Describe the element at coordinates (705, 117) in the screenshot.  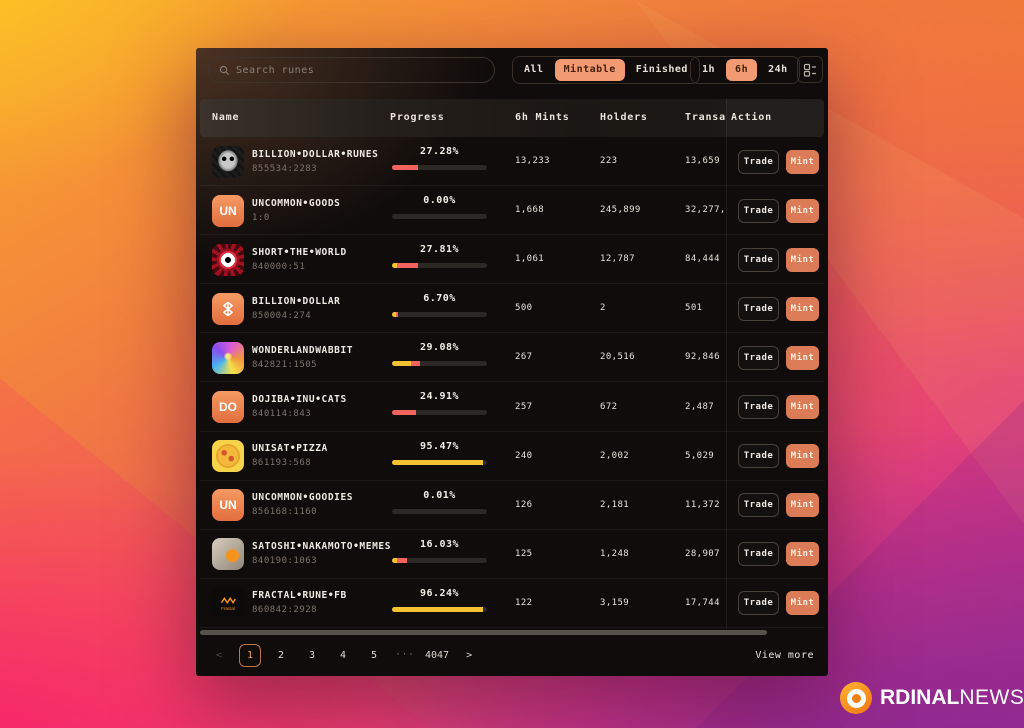
I see `column-header-transactions: Transac` at that location.